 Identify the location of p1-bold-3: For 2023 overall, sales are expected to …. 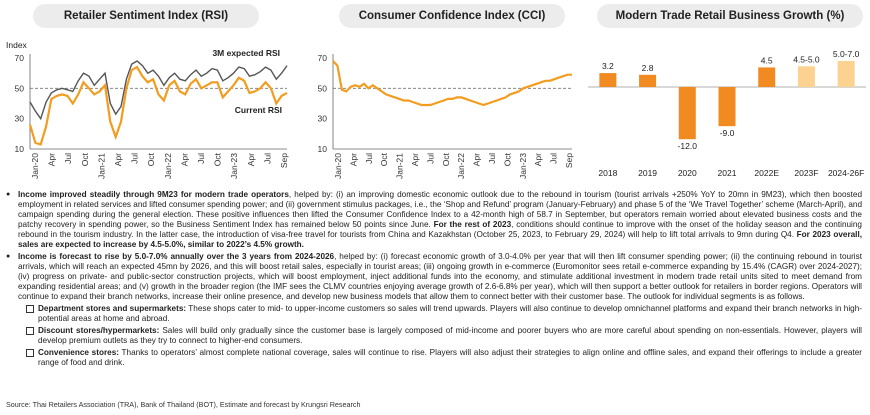
(440, 239).